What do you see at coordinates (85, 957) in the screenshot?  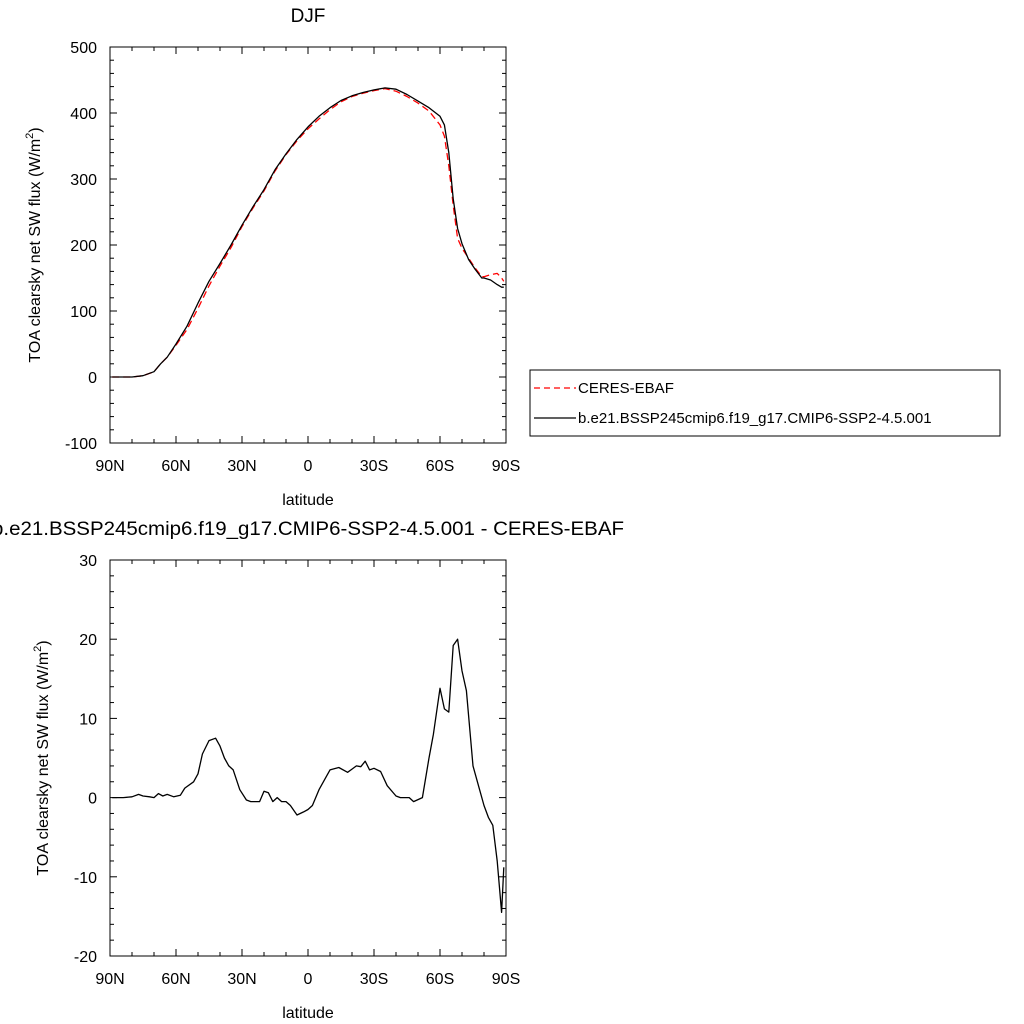 I see `y-tick-label: -20` at bounding box center [85, 957].